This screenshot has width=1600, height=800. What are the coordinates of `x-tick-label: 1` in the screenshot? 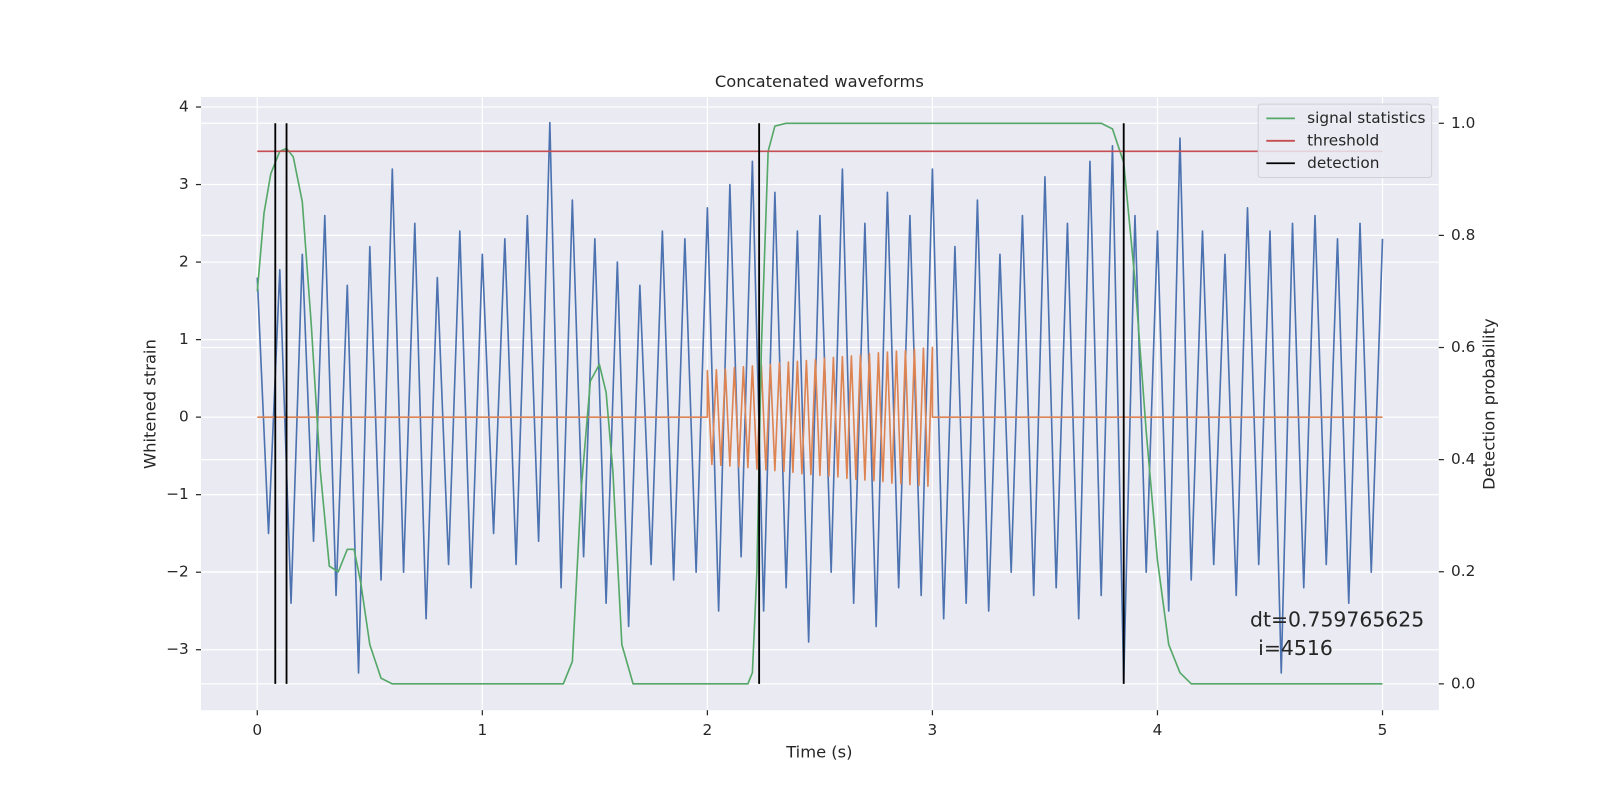 It's located at (482, 730).